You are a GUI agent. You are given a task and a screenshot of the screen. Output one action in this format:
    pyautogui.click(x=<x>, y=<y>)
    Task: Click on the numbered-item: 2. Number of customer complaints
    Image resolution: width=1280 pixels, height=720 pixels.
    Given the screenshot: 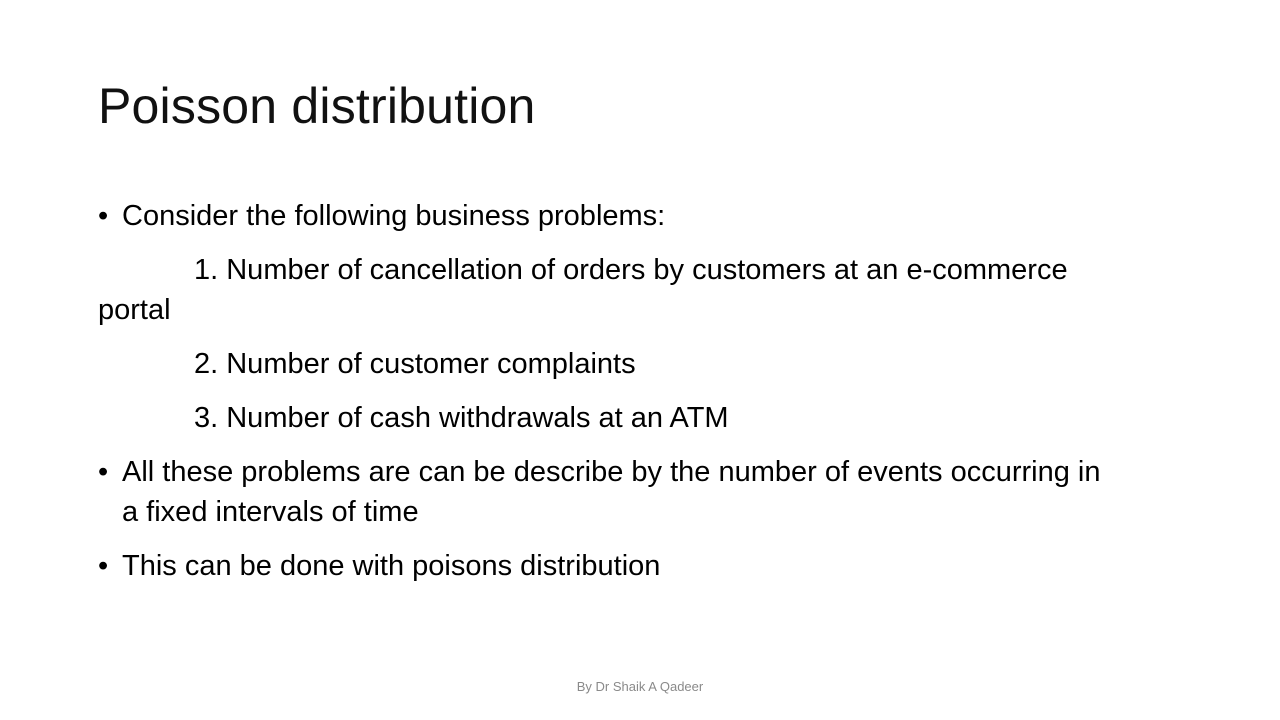 What is the action you would take?
    pyautogui.click(x=415, y=364)
    